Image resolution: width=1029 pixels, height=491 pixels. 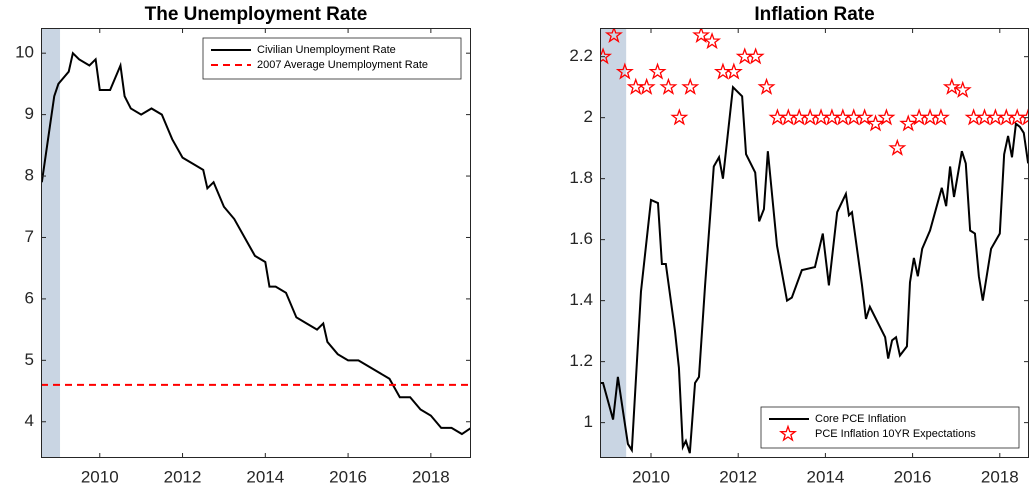 What do you see at coordinates (342, 65) in the screenshot?
I see `legend-label: 2007 Average Unemployment Rate` at bounding box center [342, 65].